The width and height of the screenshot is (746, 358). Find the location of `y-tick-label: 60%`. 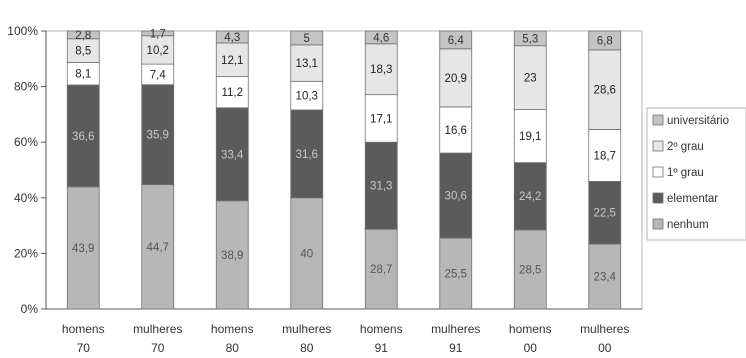

y-tick-label: 60% is located at coordinates (26, 142).